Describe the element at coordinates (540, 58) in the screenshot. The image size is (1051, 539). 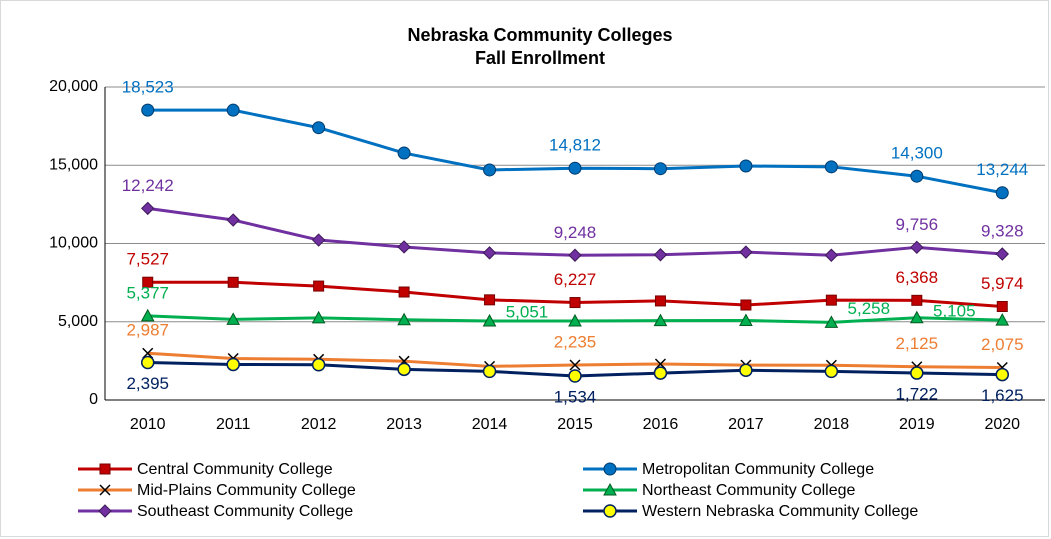
I see `chart-subtitle: Fall Enrollment` at that location.